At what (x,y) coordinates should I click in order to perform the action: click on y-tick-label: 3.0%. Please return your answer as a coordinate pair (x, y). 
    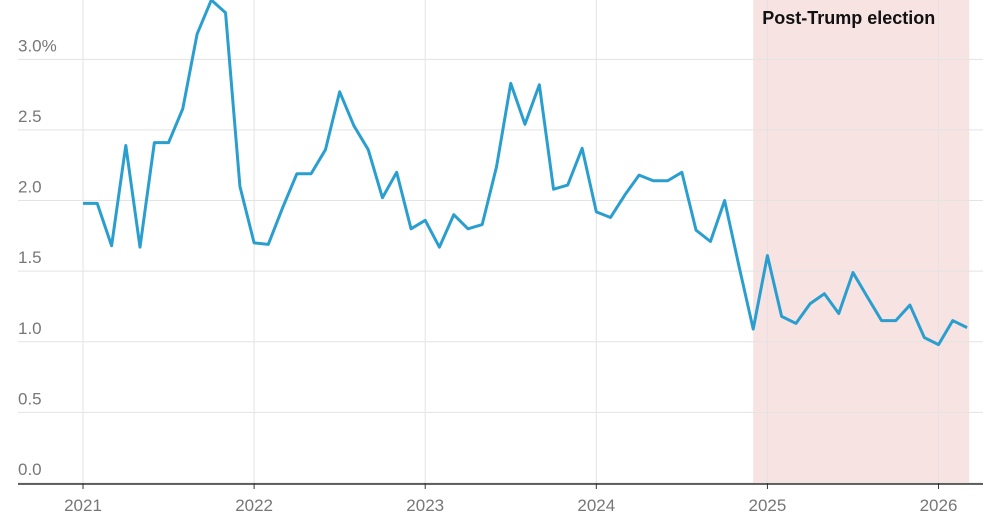
    Looking at the image, I should click on (37, 45).